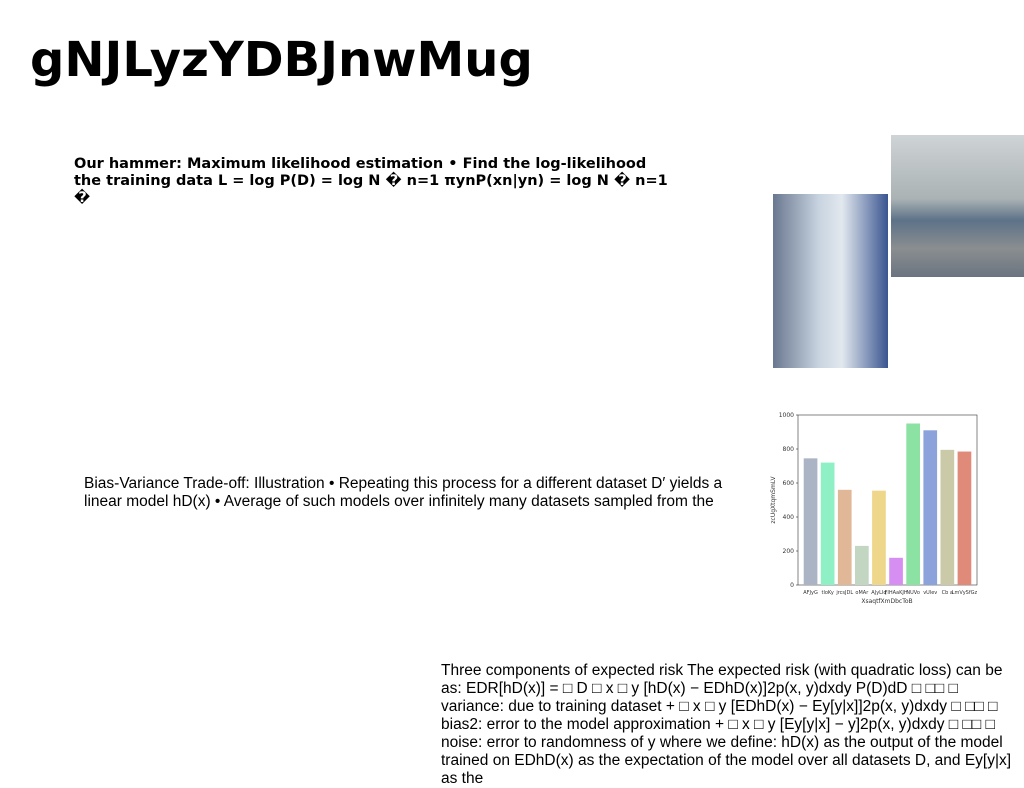 This screenshot has width=1024, height=788. What do you see at coordinates (930, 593) in the screenshot?
I see `x-tick-label: vUlev` at bounding box center [930, 593].